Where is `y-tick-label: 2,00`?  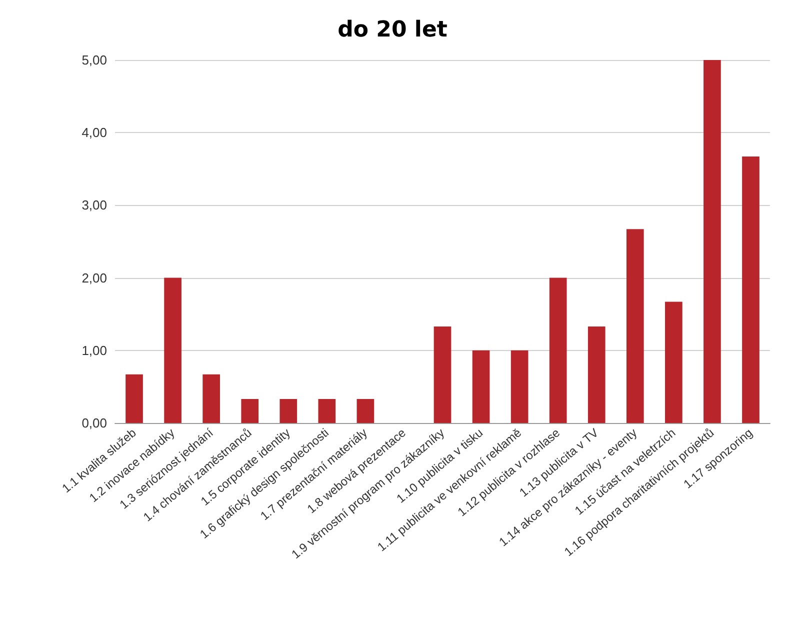 y-tick-label: 2,00 is located at coordinates (94, 278).